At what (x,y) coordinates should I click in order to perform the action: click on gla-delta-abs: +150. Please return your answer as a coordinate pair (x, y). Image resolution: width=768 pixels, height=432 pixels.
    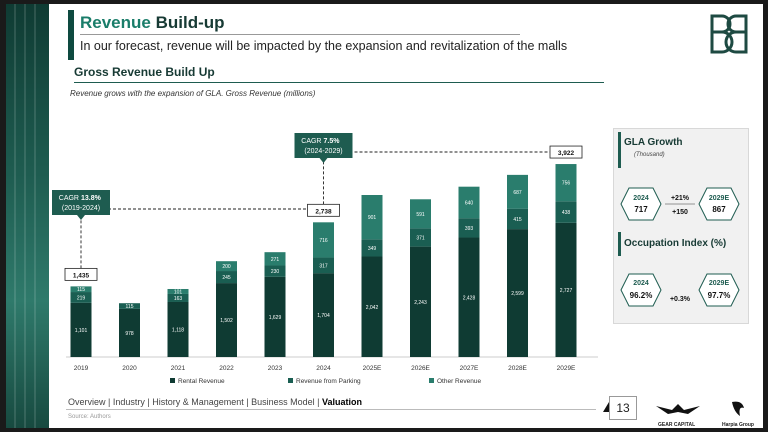
    Looking at the image, I should click on (680, 212).